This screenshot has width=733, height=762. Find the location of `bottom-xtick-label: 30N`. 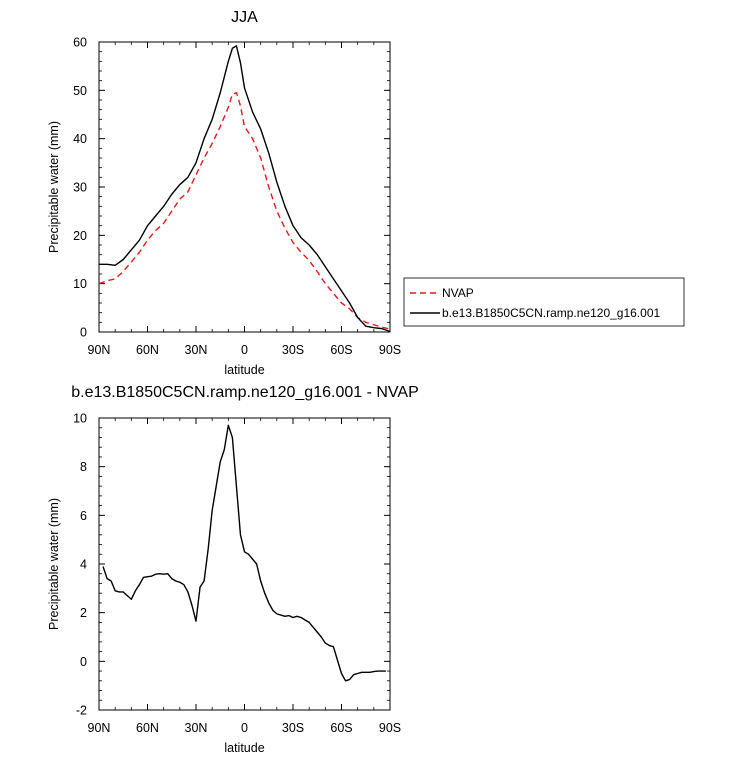

bottom-xtick-label: 30N is located at coordinates (196, 728).